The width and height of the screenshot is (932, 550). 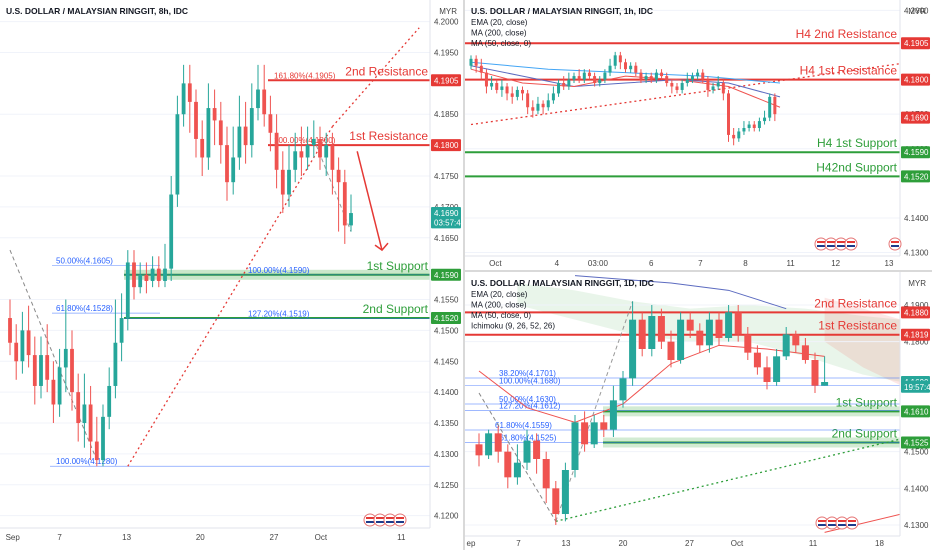 What do you see at coordinates (916, 443) in the screenshot?
I see `price-tag-text: 4.1525` at bounding box center [916, 443].